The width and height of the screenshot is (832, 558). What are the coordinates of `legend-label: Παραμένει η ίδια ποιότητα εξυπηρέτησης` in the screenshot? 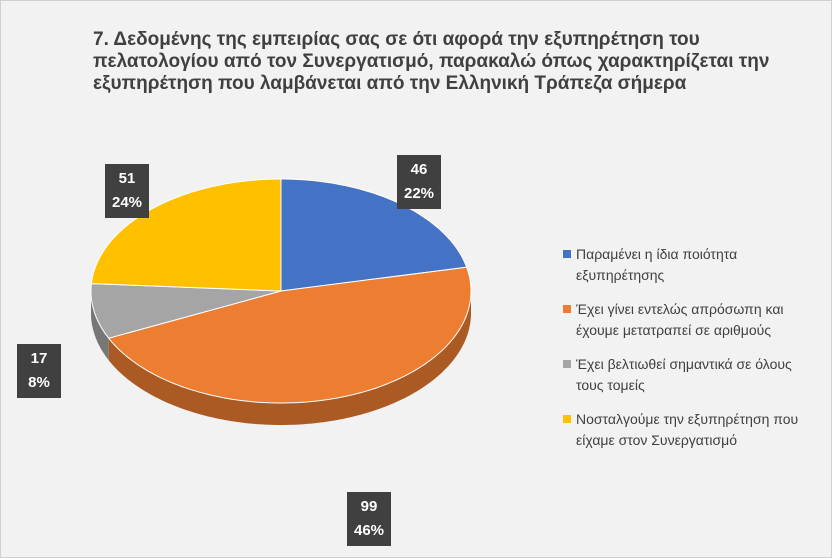 It's located at (657, 264).